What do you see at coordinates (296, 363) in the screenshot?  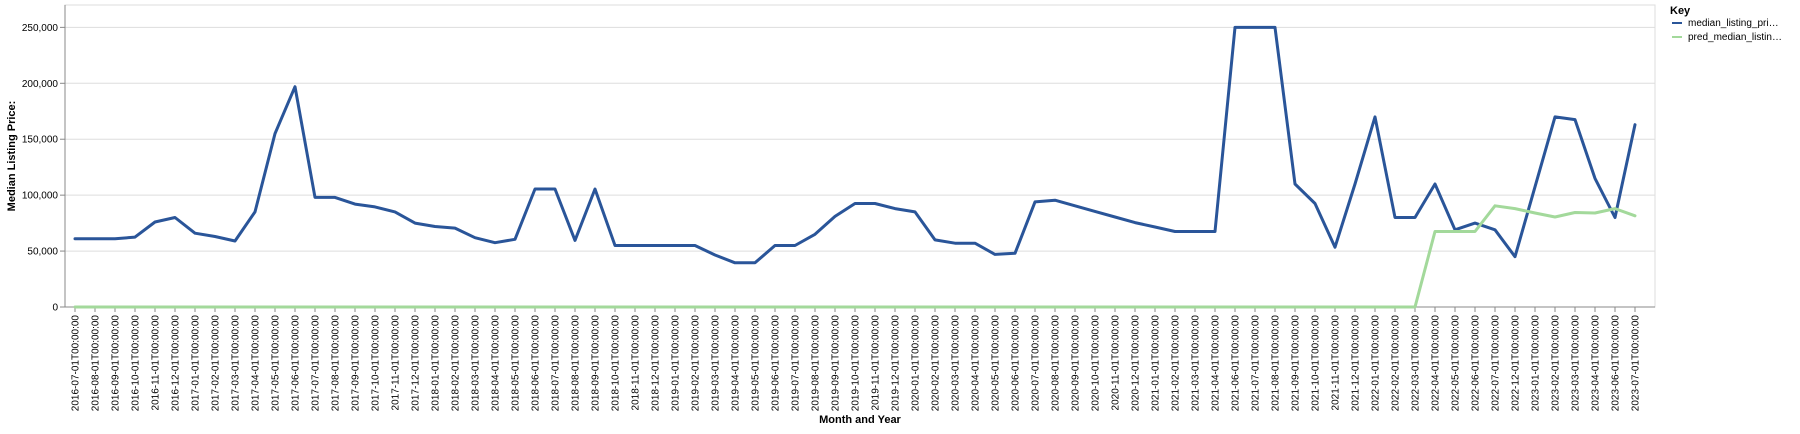 I see `x-tick-label: 2017-06-01T00:00:00` at bounding box center [296, 363].